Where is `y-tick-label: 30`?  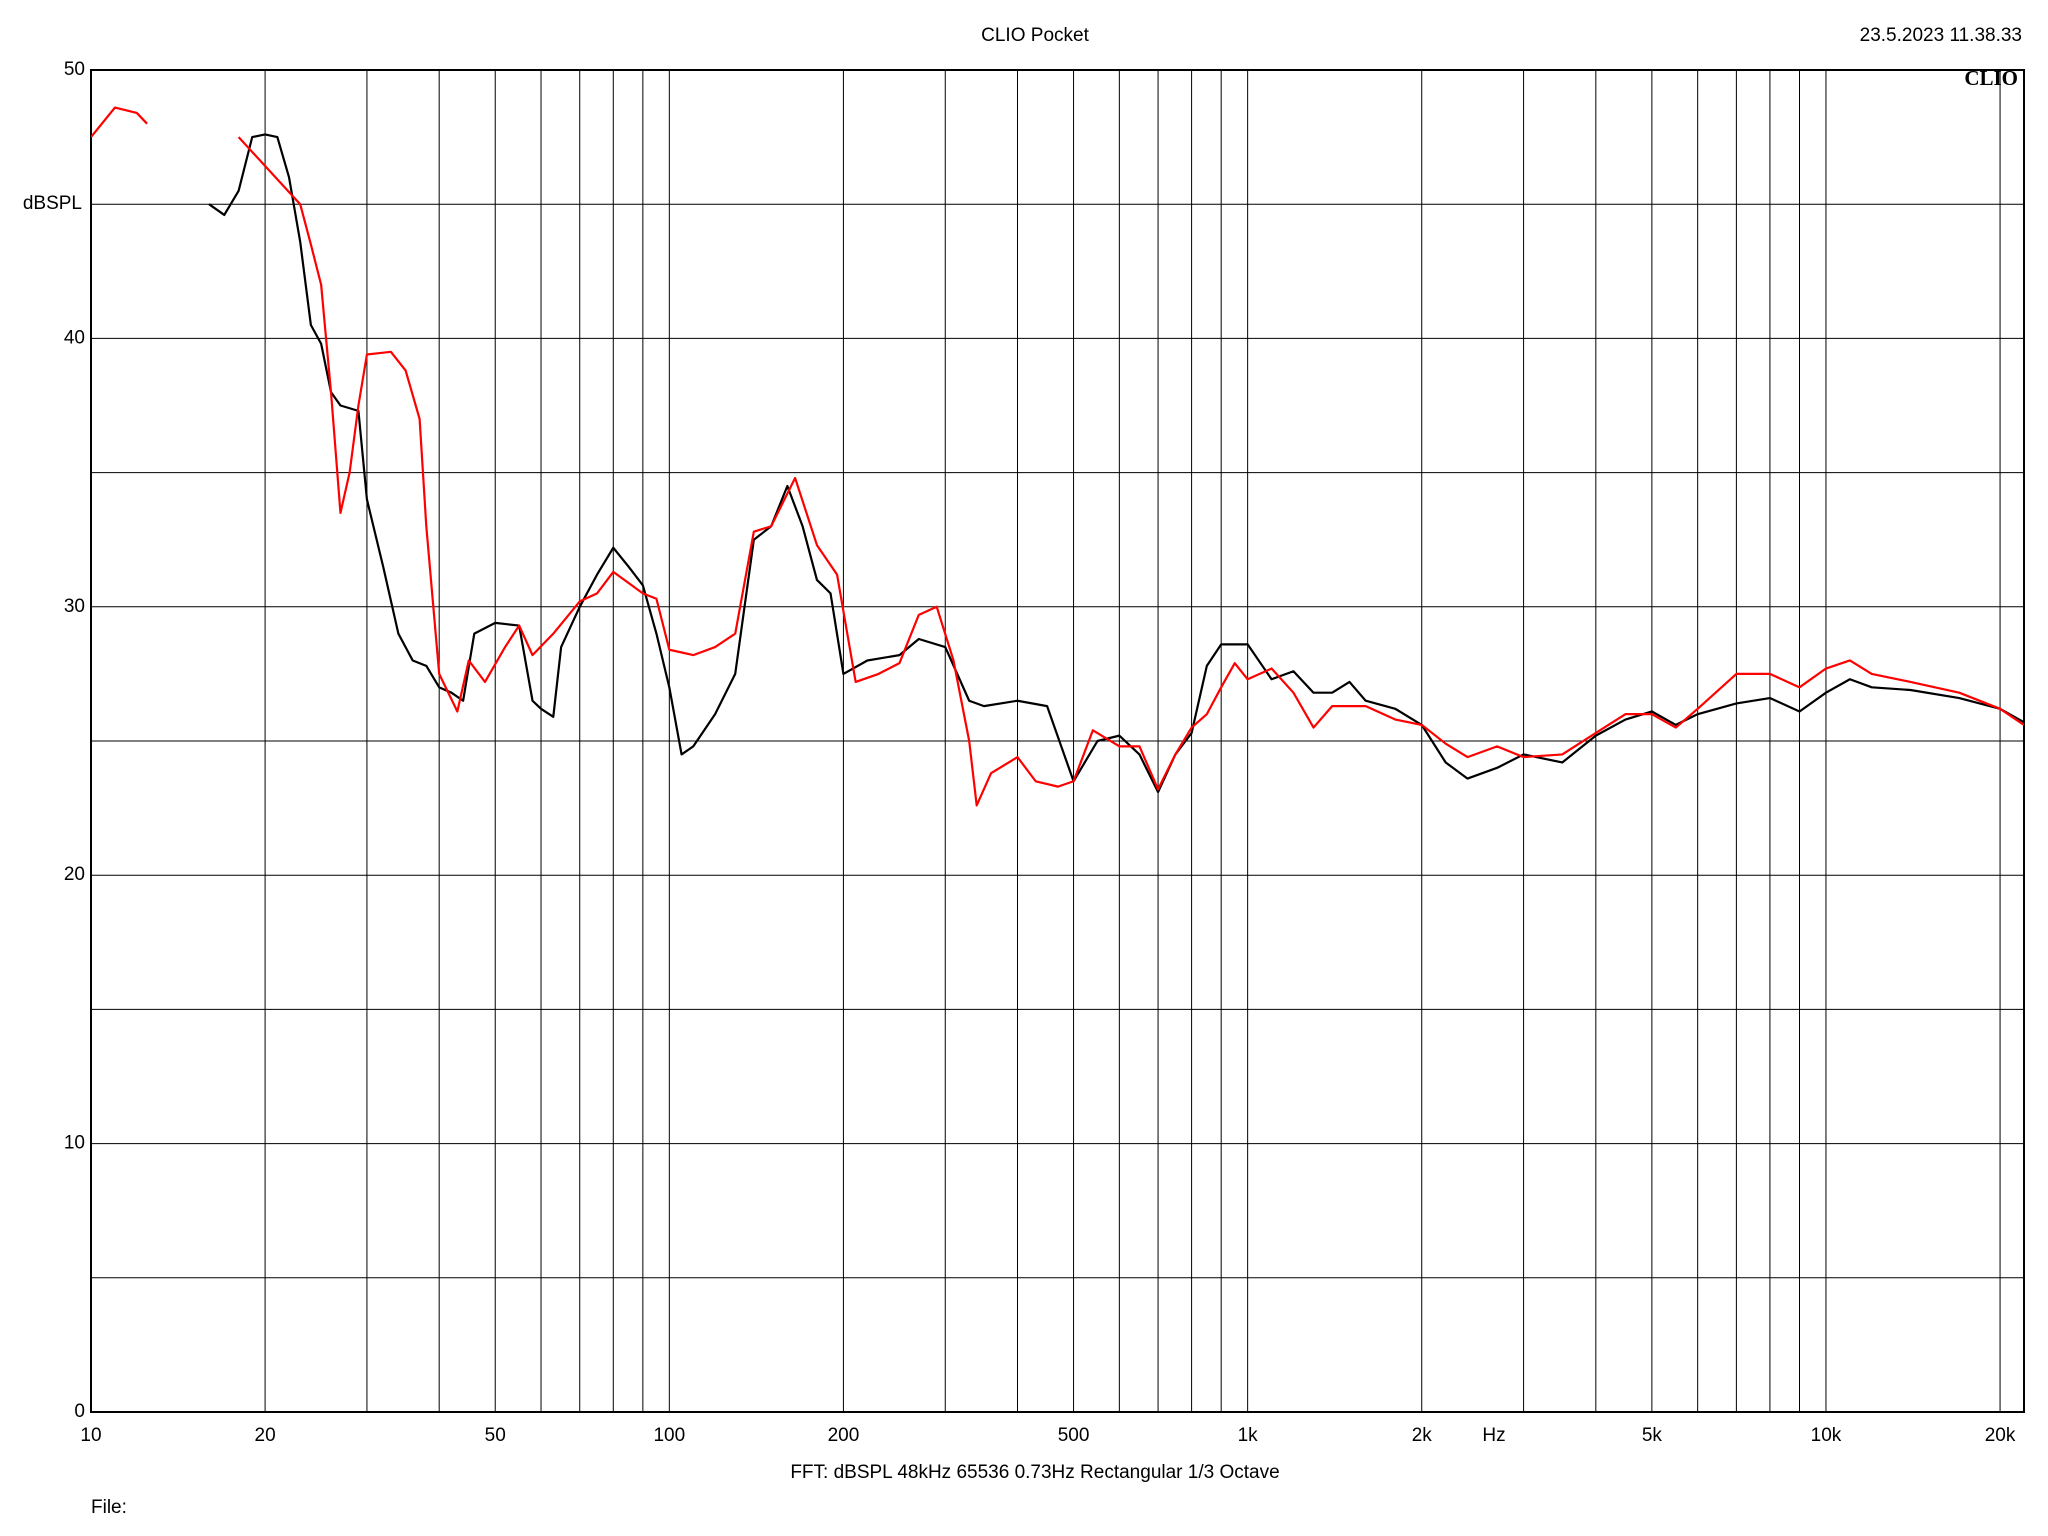
y-tick-label: 30 is located at coordinates (74, 606).